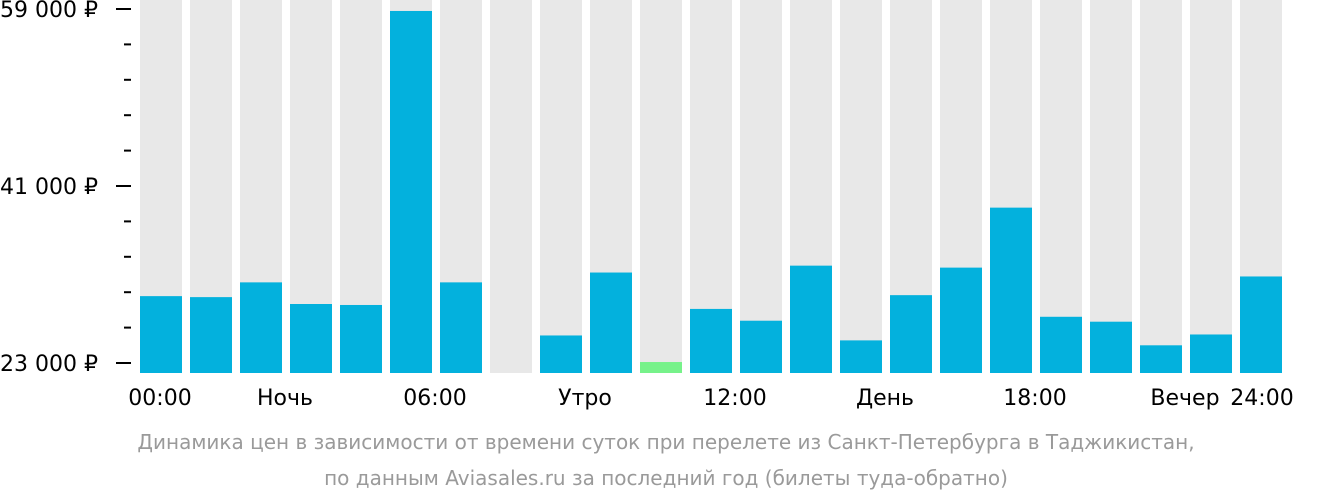  I want to click on x-tick-label: 00:00, so click(159, 398).